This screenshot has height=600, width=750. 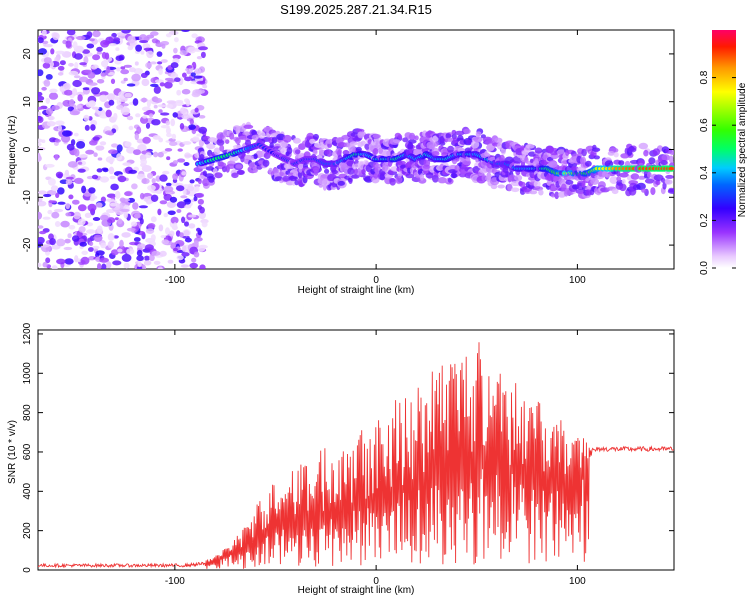 What do you see at coordinates (577, 581) in the screenshot?
I see `bottom-x-tick-label: 100` at bounding box center [577, 581].